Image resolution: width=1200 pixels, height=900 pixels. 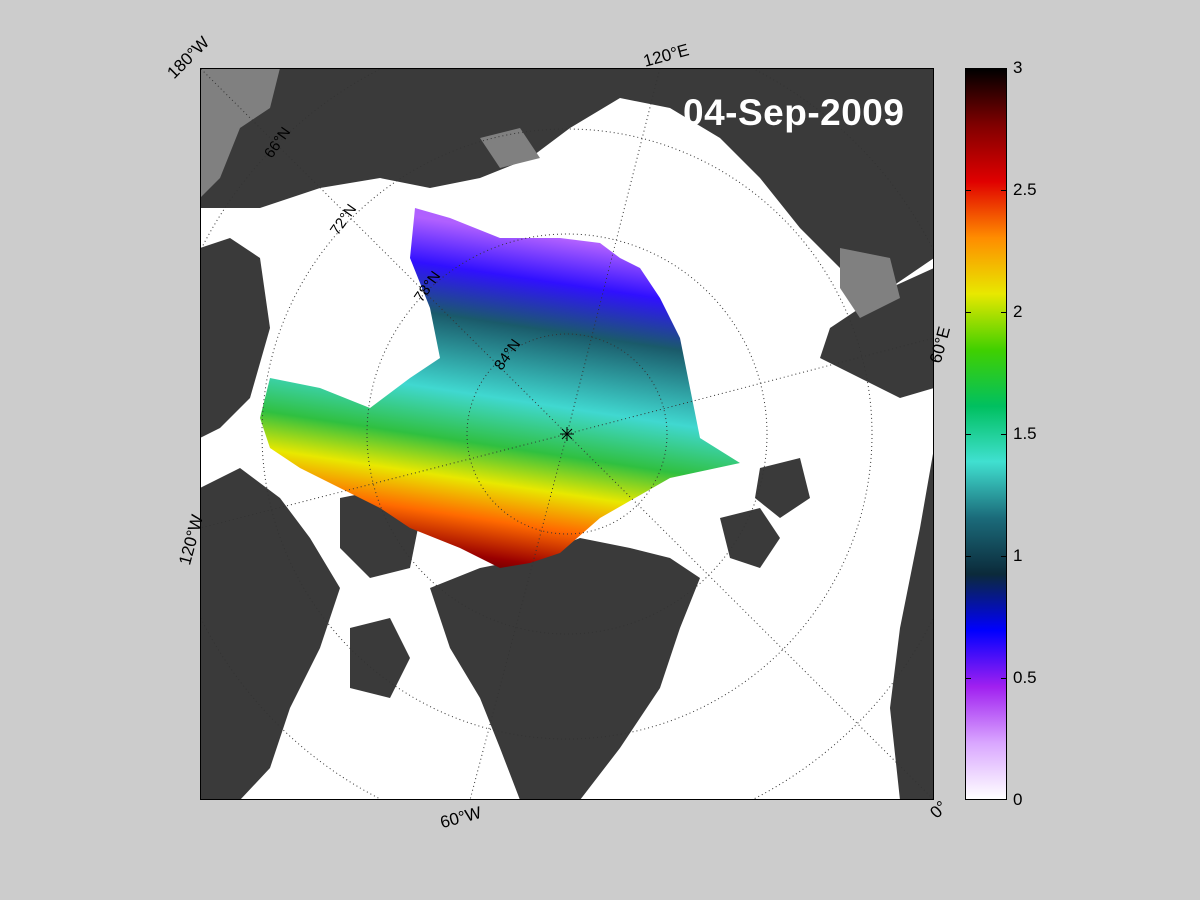 I want to click on north-pole-marker, so click(x=567, y=434).